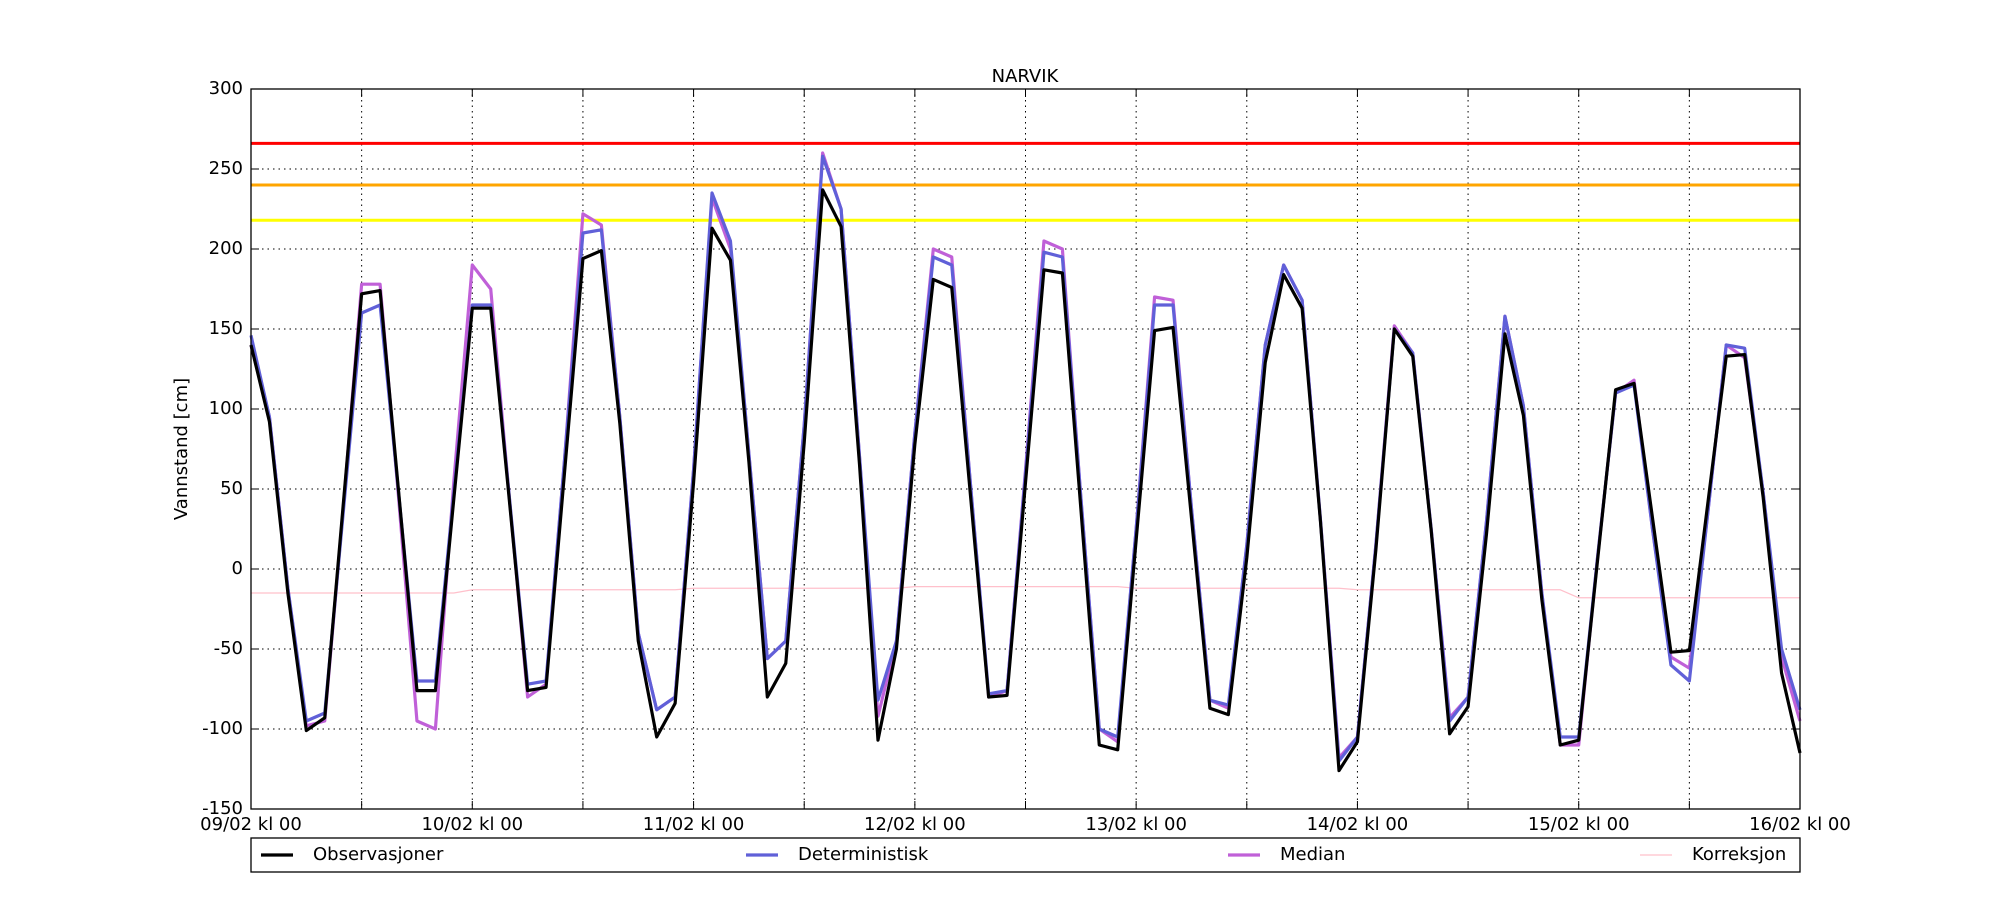  I want to click on legend-label: Observasjoner, so click(378, 854).